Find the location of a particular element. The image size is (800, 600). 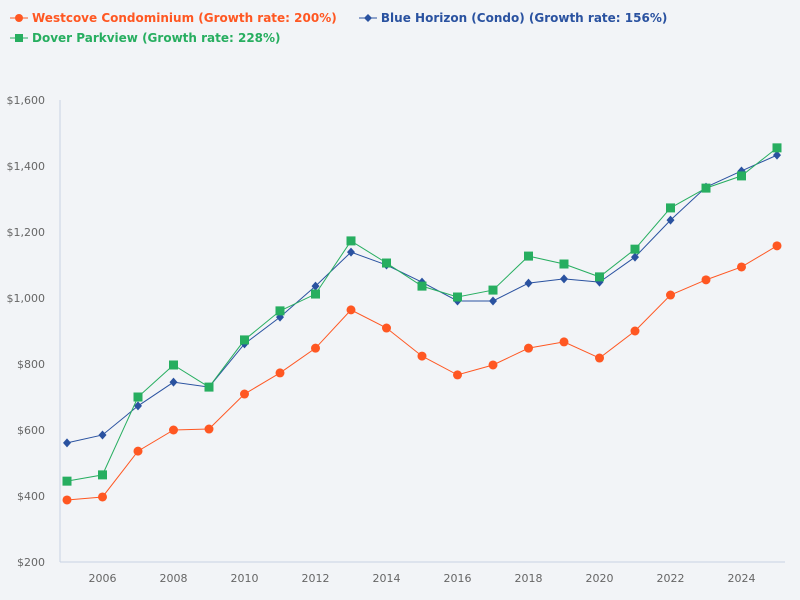

x-tick-label: 2008 is located at coordinates (174, 578).